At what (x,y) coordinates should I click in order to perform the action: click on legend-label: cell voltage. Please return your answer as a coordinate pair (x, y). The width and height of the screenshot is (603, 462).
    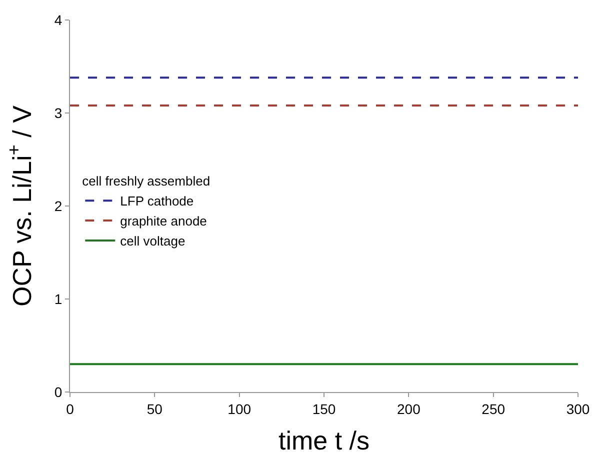
    Looking at the image, I should click on (153, 241).